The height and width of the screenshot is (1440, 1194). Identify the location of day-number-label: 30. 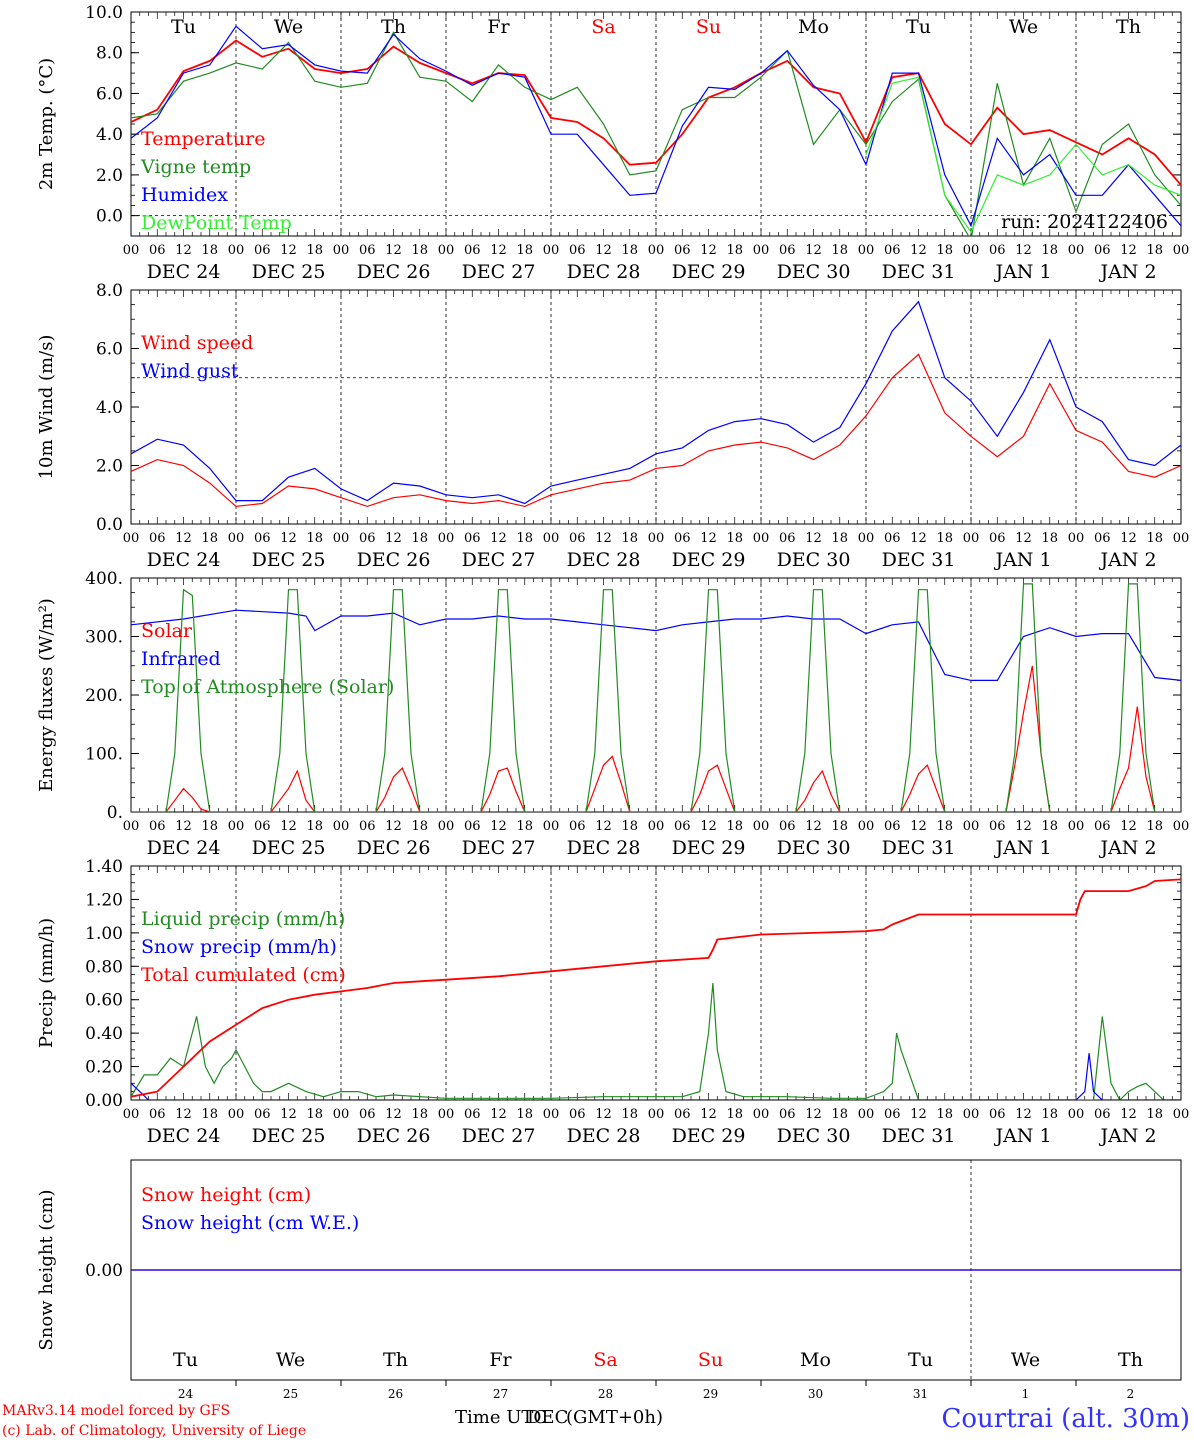
(815, 1394).